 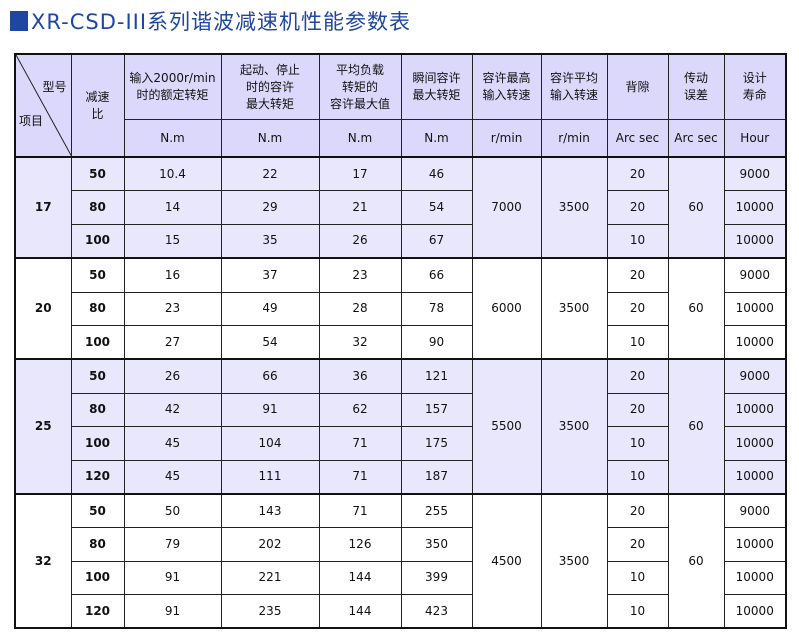 I want to click on model-cell: 20, so click(x=43, y=308).